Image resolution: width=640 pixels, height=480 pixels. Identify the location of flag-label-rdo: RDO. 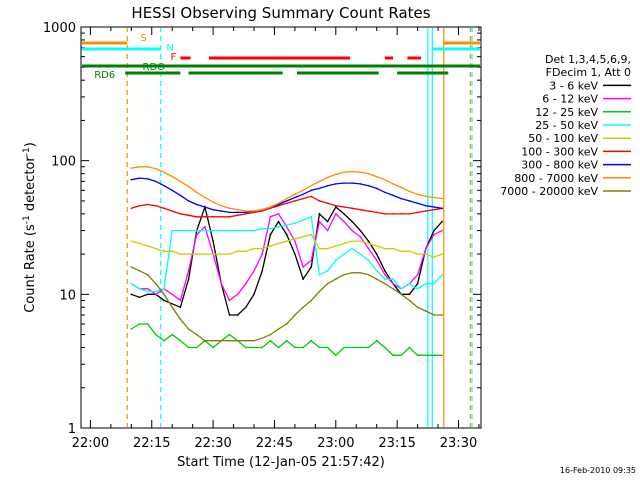
(154, 67).